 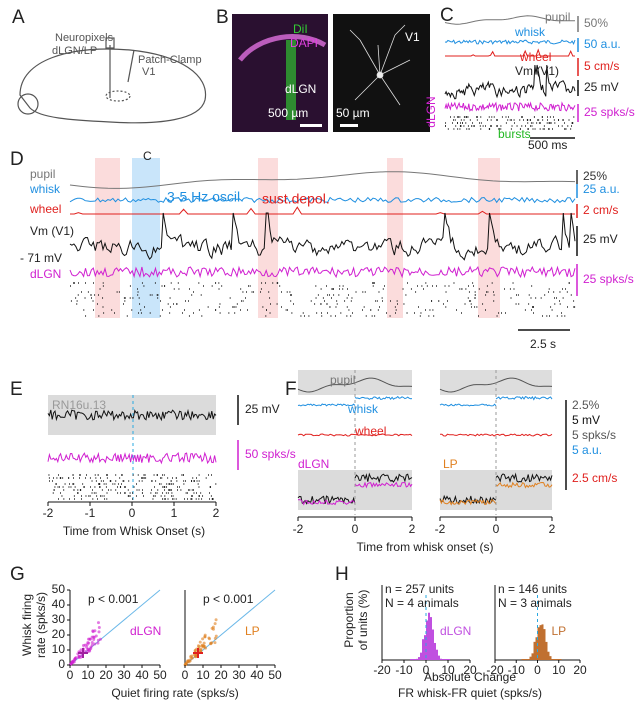 What do you see at coordinates (353, 113) in the screenshot?
I see `label: 50 µm` at bounding box center [353, 113].